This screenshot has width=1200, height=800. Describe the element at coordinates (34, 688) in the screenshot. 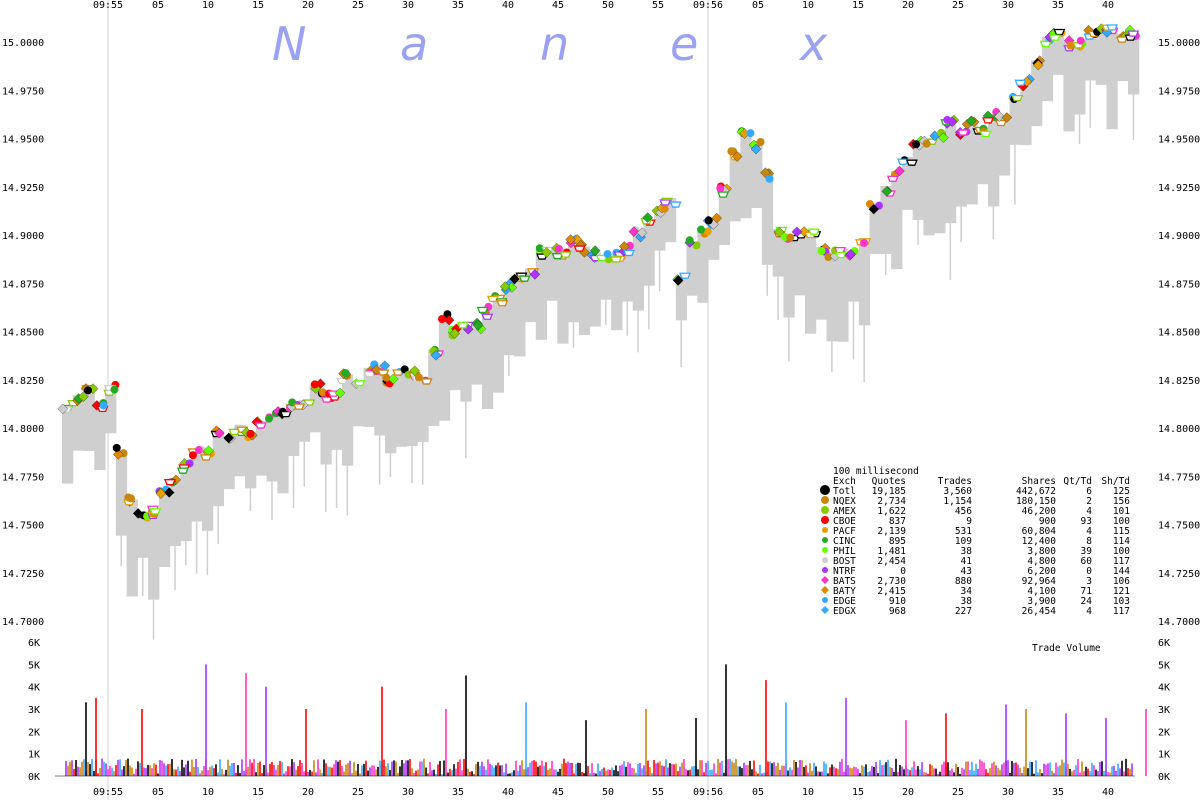

I see `vol-y-tick-left: 4K` at that location.